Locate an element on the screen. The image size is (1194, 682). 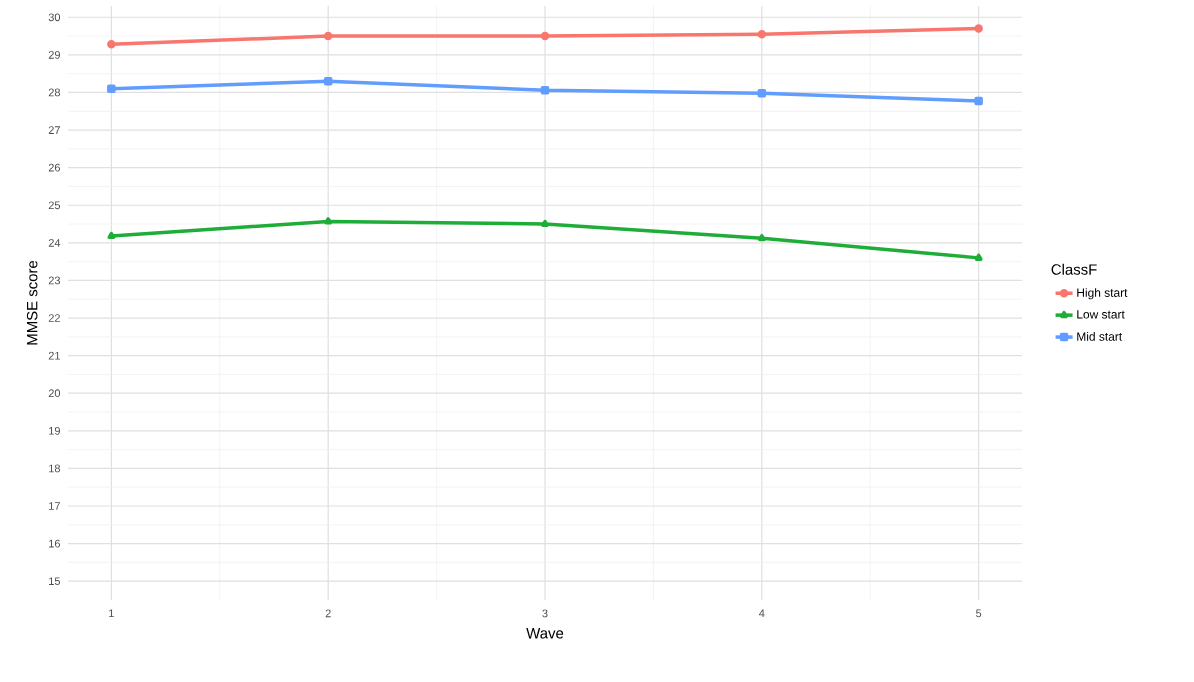
y-tick-label: 28 is located at coordinates (54, 92).